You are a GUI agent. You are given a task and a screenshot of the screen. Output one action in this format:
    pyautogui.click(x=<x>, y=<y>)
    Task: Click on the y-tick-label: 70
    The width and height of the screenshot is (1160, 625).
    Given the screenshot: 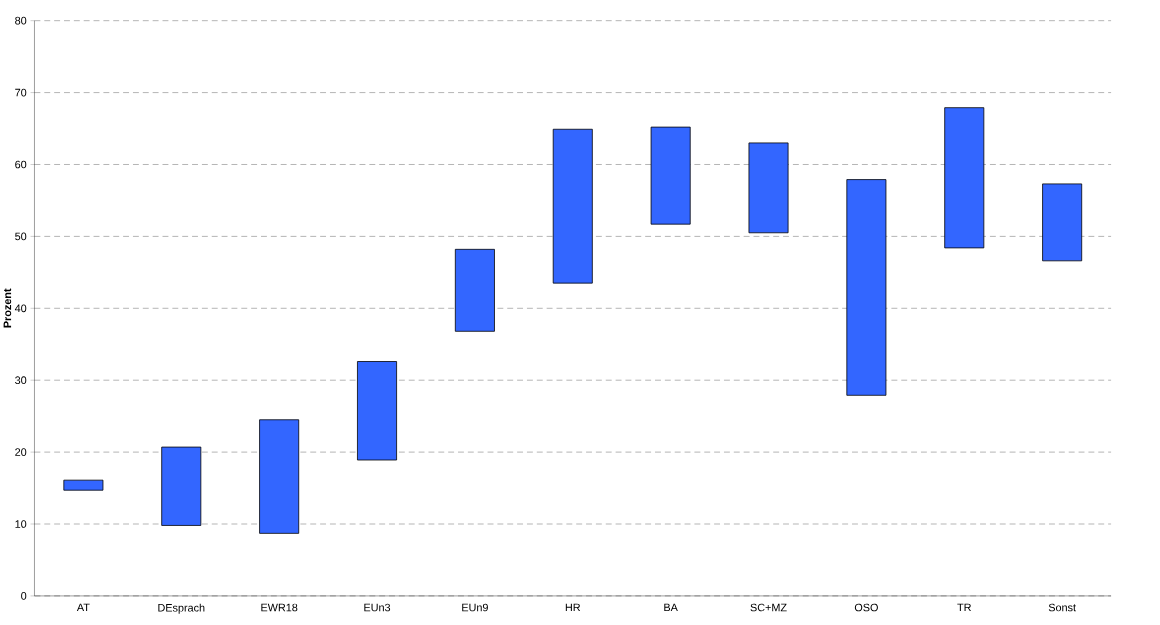 What is the action you would take?
    pyautogui.click(x=21, y=92)
    